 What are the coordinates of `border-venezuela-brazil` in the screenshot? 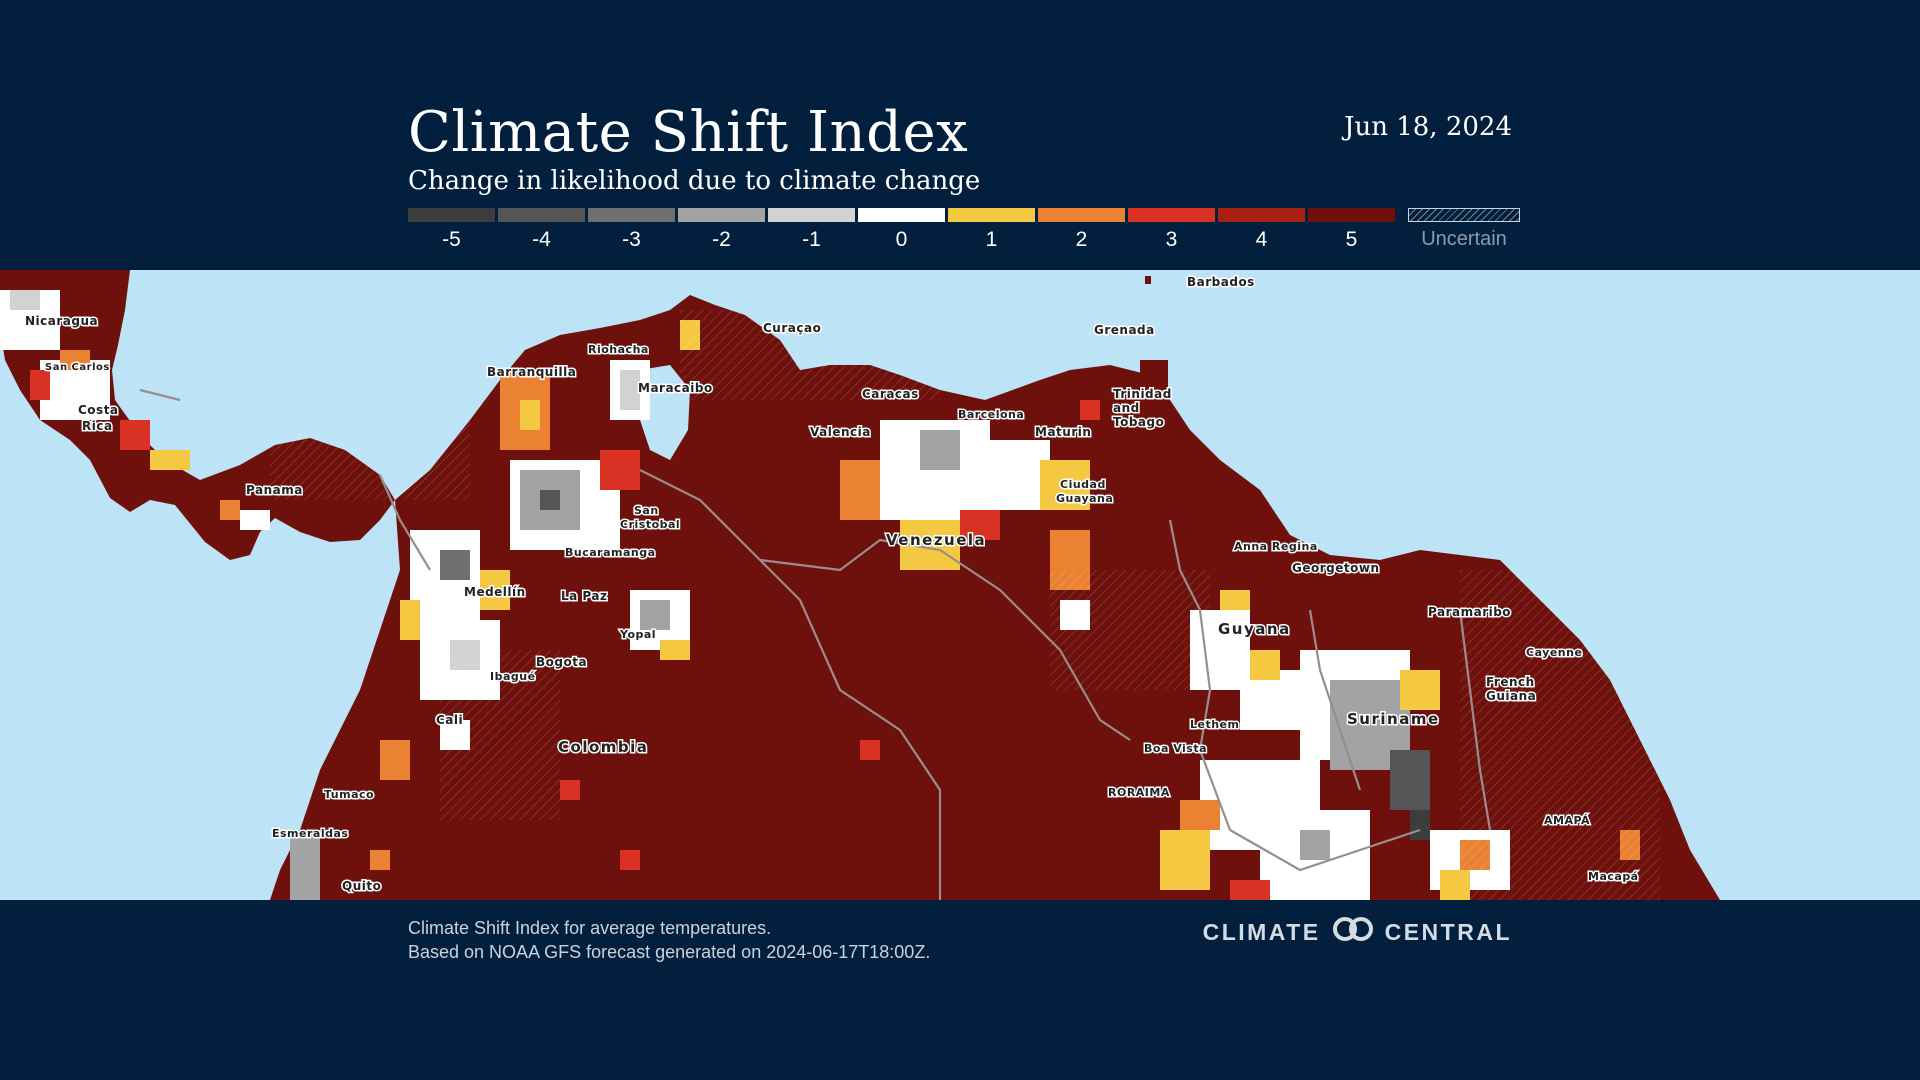 It's located at (945, 639).